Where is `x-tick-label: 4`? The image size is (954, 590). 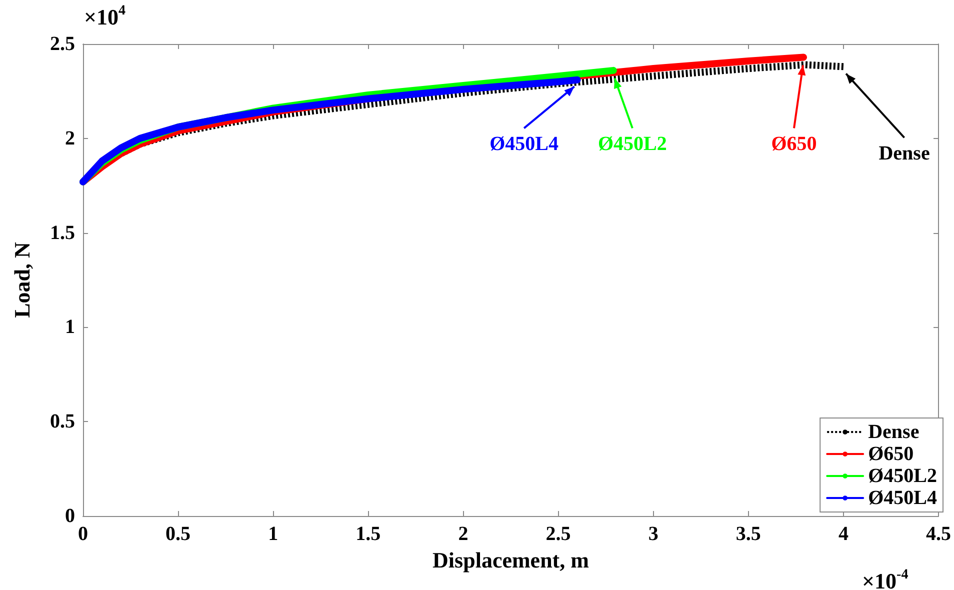
x-tick-label: 4 is located at coordinates (843, 534).